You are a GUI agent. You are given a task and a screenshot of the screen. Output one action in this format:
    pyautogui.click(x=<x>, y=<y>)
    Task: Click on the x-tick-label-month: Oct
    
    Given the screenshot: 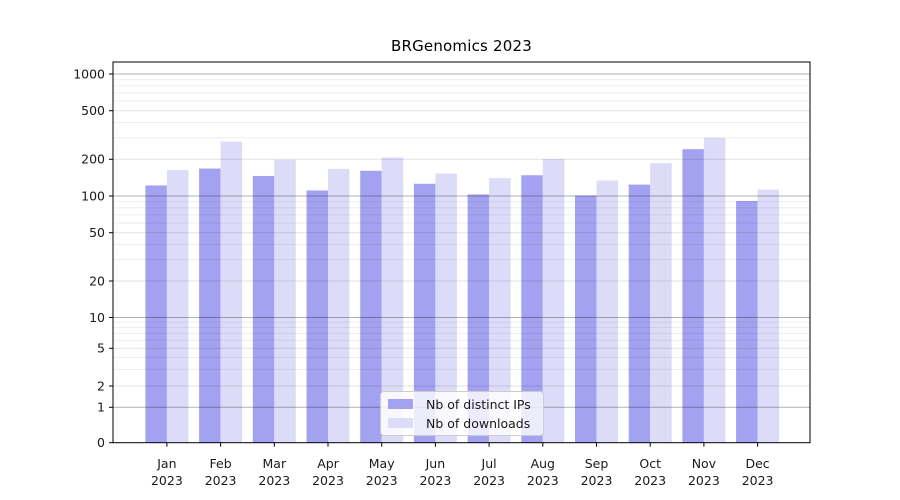 What is the action you would take?
    pyautogui.click(x=650, y=463)
    